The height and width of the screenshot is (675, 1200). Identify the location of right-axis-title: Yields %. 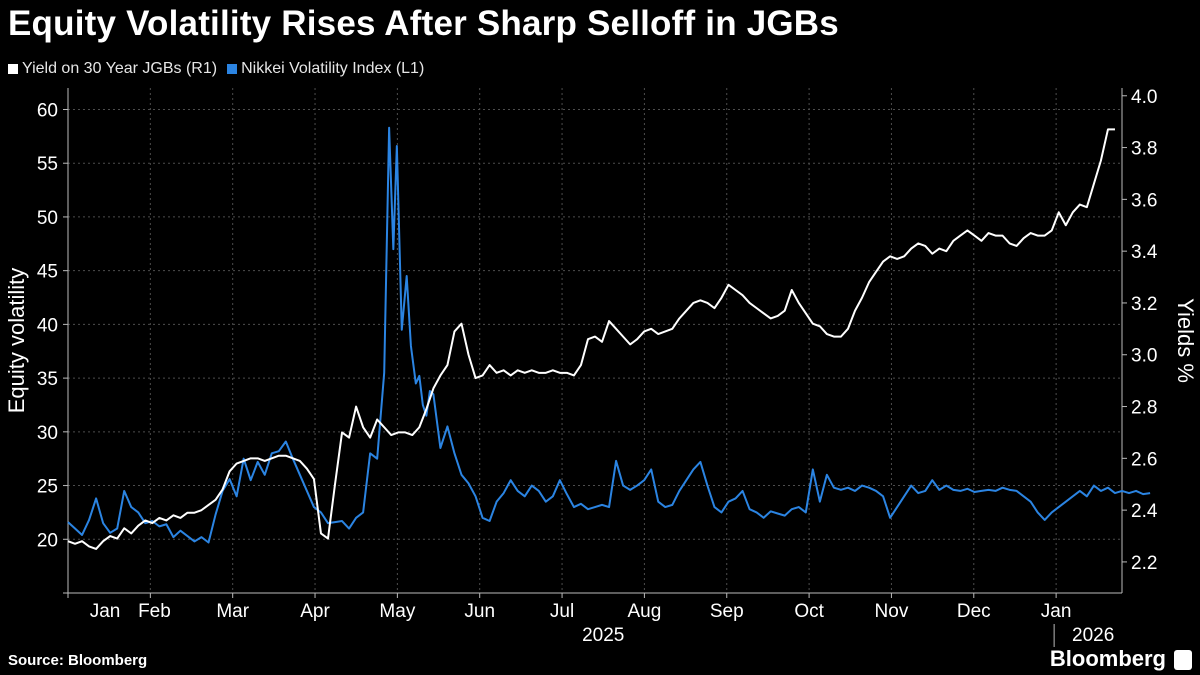
(1185, 340).